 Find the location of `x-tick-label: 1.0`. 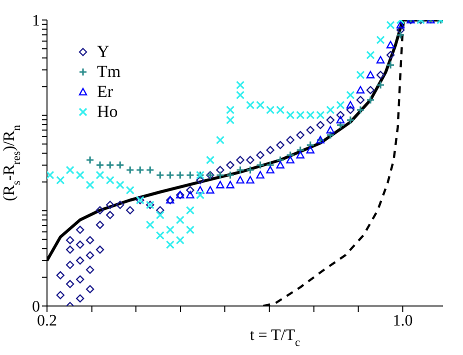

x-tick-label: 1.0 is located at coordinates (402, 321).